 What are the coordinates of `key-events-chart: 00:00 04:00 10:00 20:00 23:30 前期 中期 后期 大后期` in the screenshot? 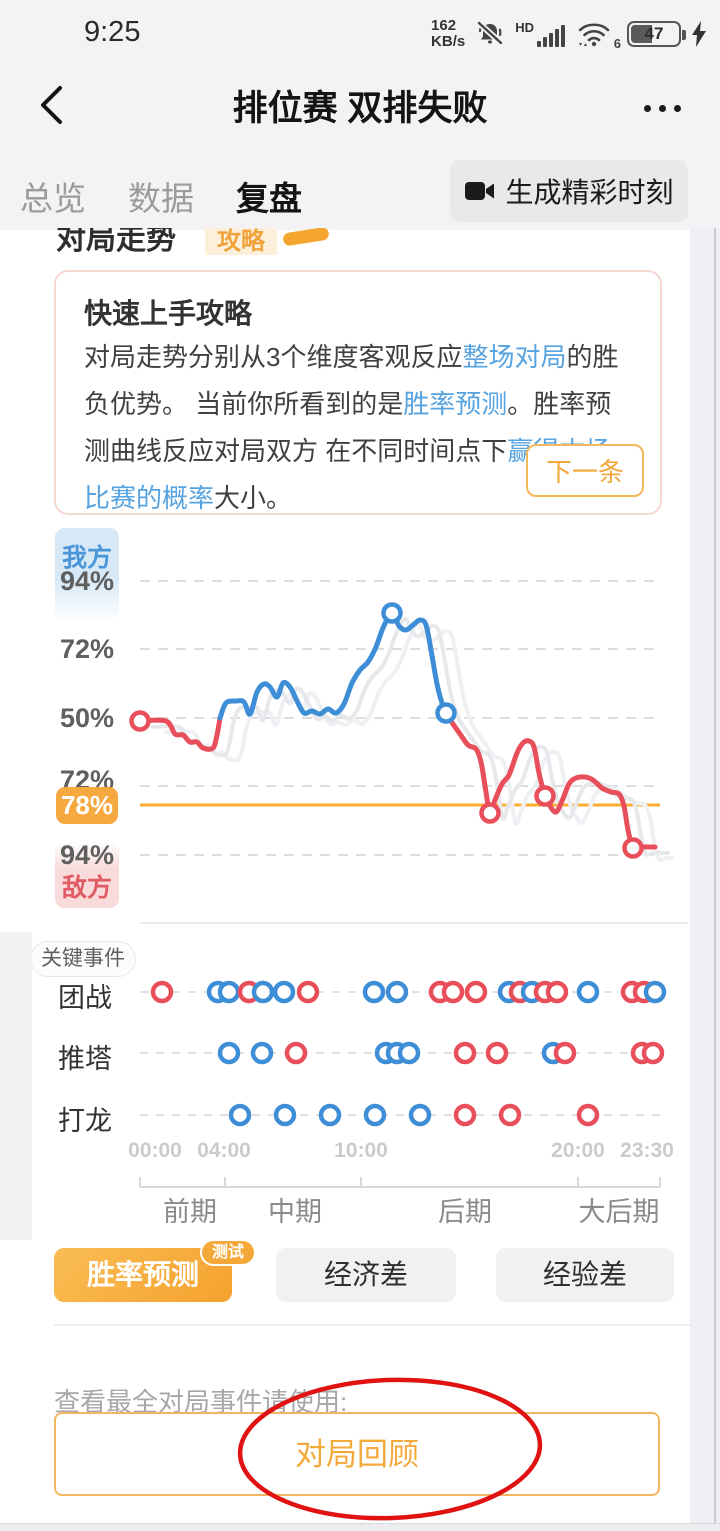 It's located at (401, 1103).